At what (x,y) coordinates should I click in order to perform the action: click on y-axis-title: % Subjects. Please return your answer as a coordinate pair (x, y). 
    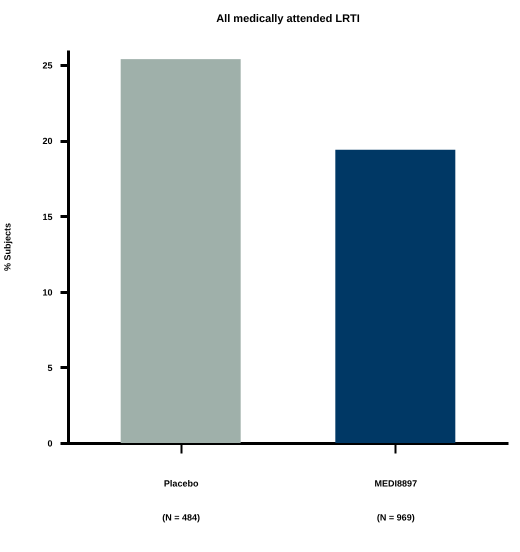
    Looking at the image, I should click on (7, 247).